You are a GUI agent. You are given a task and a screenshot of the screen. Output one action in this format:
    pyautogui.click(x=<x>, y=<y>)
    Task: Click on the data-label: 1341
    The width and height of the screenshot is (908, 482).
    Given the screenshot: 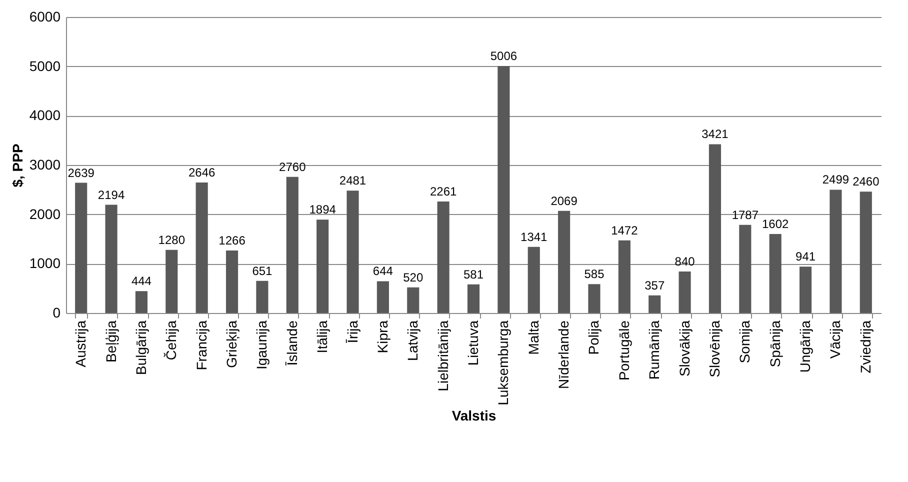 What is the action you would take?
    pyautogui.click(x=534, y=237)
    